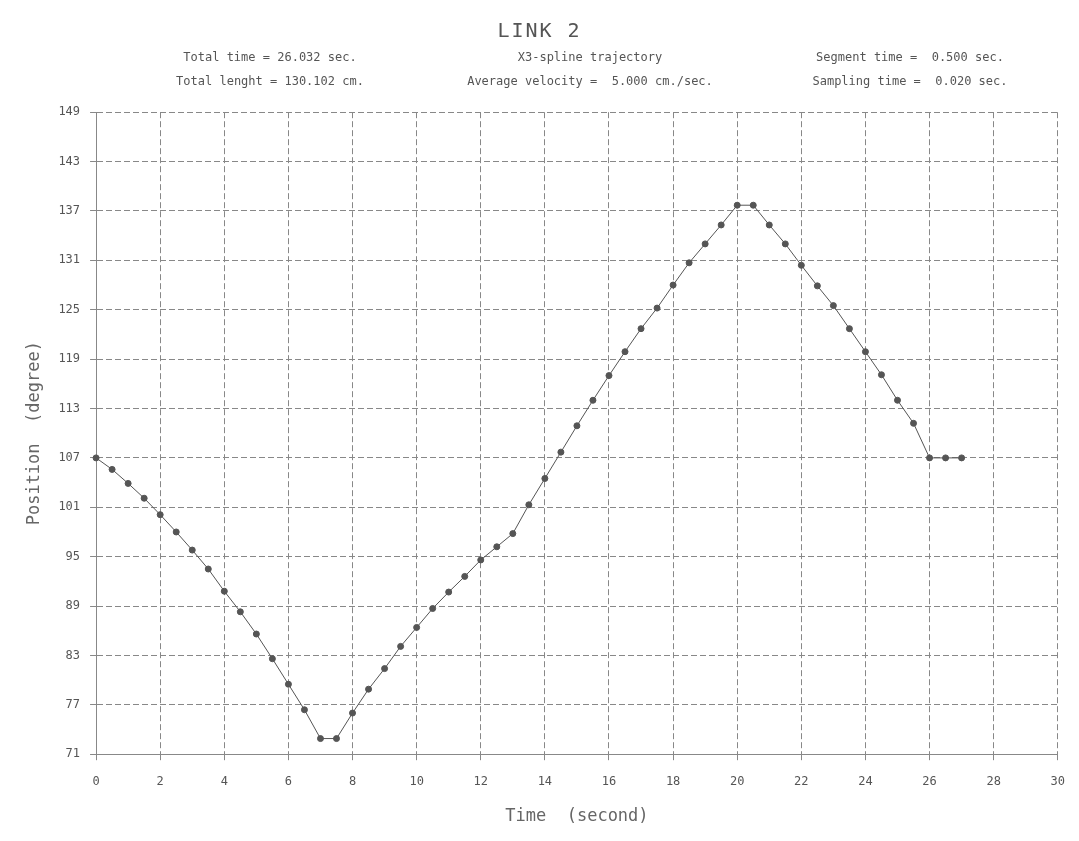 This screenshot has width=1079, height=841. Describe the element at coordinates (288, 780) in the screenshot. I see `x-tick-label: 6` at that location.